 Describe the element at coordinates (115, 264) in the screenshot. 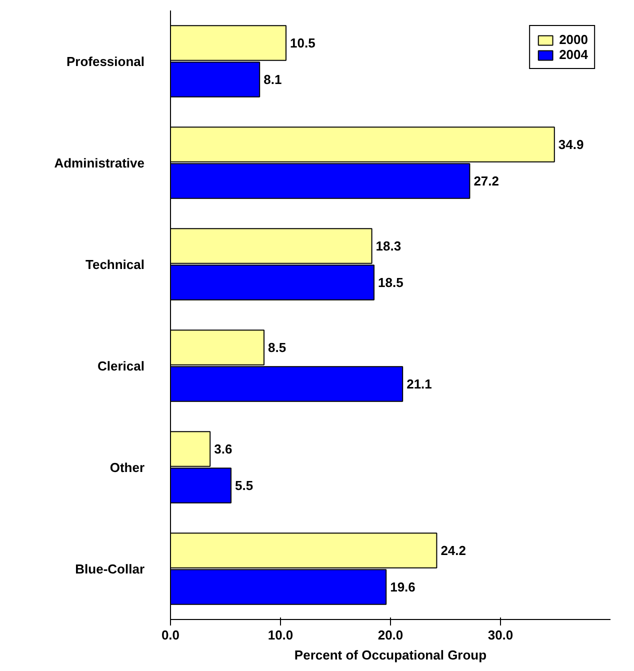

I see `y-tick-label: Technical` at that location.